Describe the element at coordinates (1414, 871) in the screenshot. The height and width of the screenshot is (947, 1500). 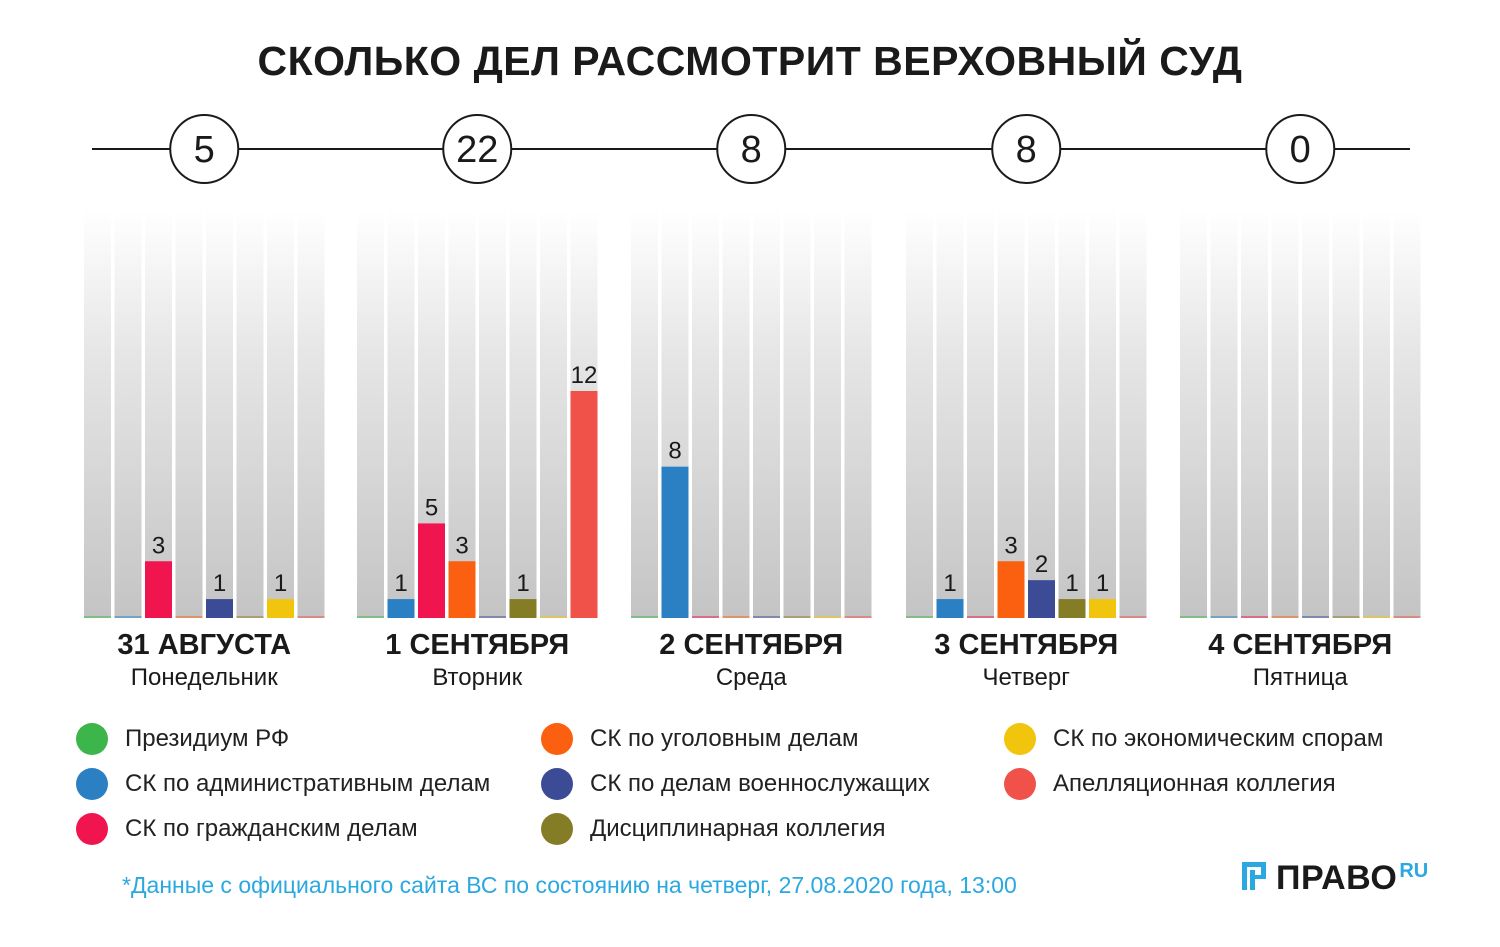
I see `logo-suffix: RU` at that location.